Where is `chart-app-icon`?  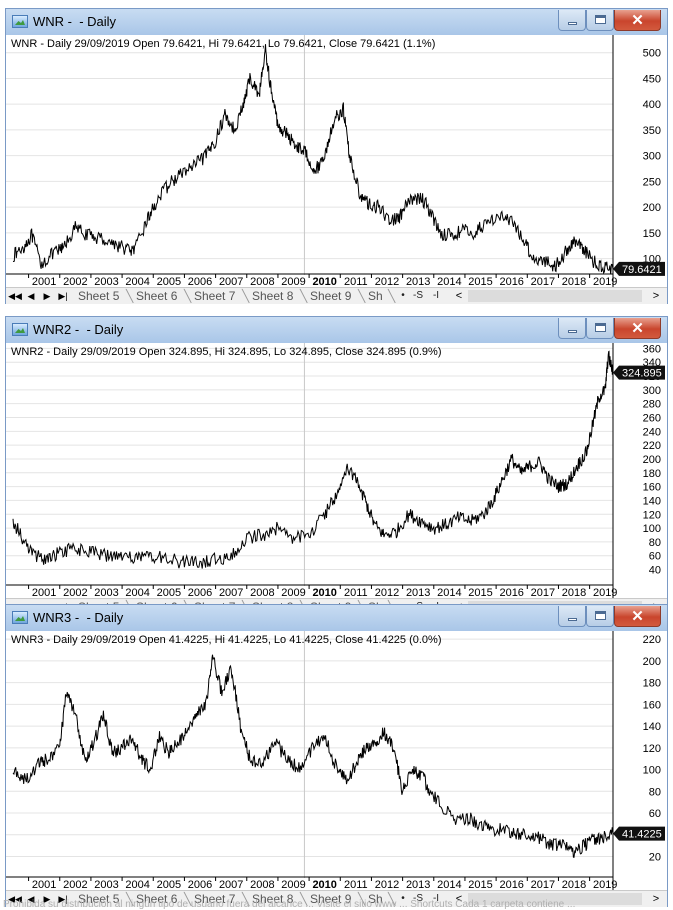
chart-app-icon is located at coordinates (20, 329).